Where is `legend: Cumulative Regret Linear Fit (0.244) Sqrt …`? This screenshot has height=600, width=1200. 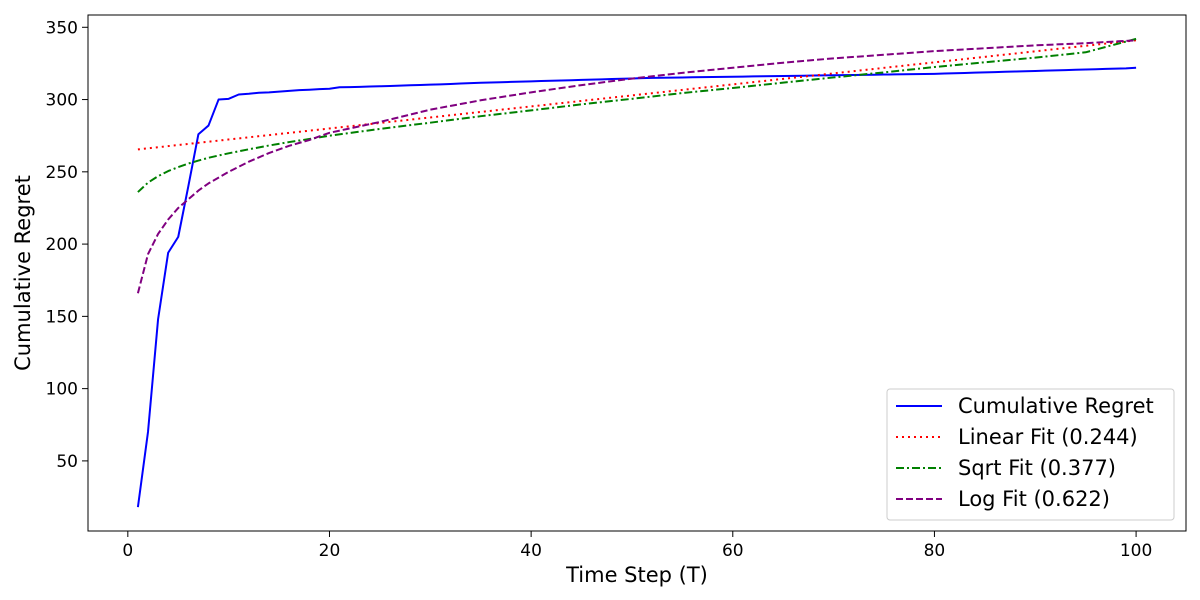
legend: Cumulative Regret Linear Fit (0.244) Sqrt … is located at coordinates (1030, 454).